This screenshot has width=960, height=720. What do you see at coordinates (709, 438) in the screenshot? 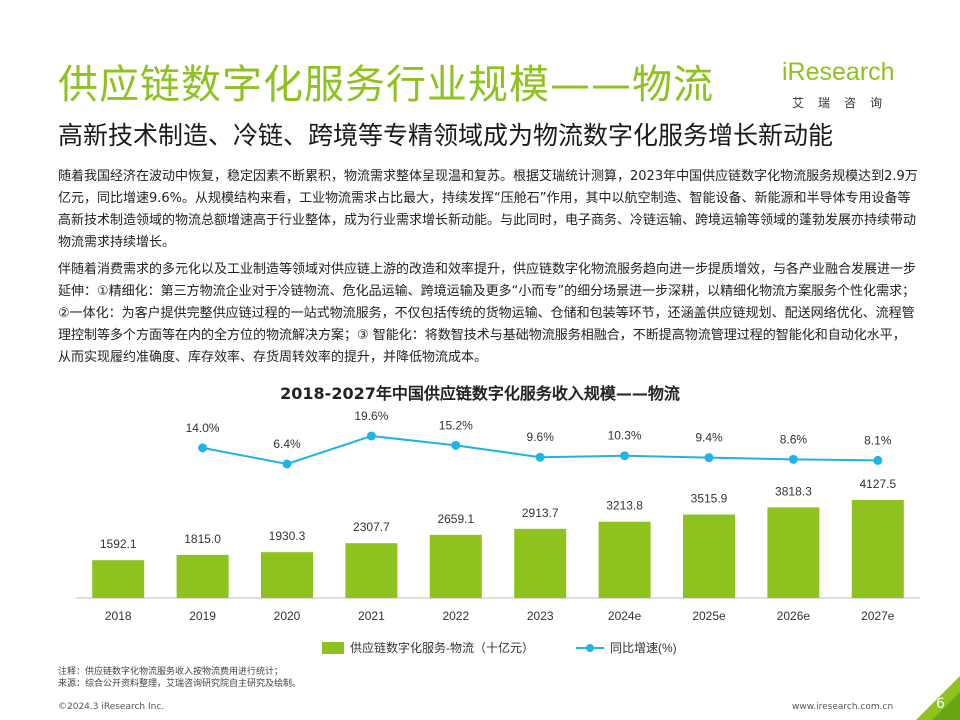
I see `growth-value-label: 9.4%` at bounding box center [709, 438].